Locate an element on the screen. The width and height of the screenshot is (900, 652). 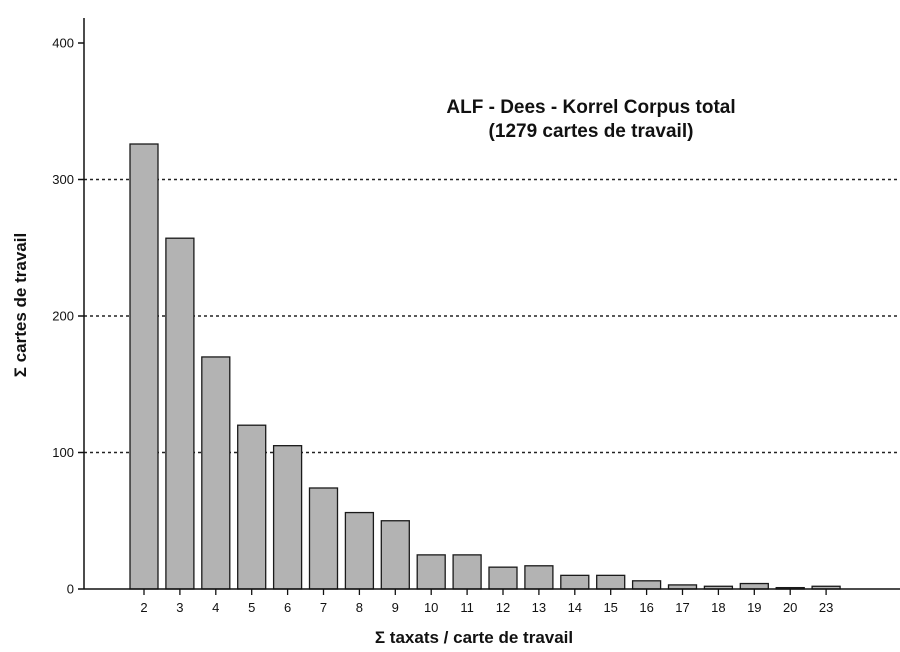
x-tick-label: 15 is located at coordinates (610, 607).